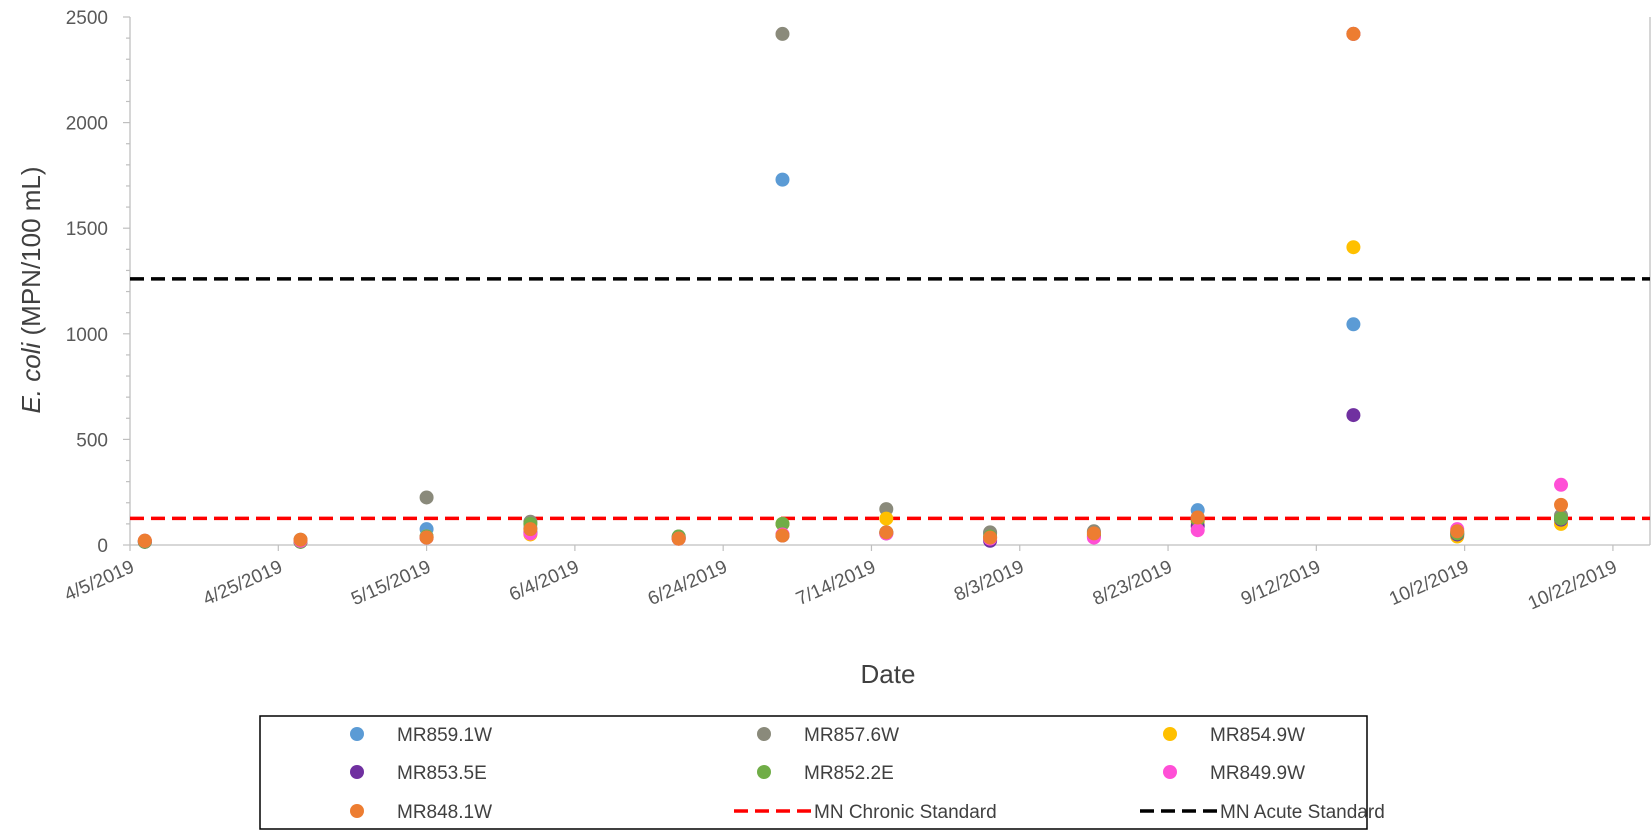  Describe the element at coordinates (31, 378) in the screenshot. I see `y-axis-title-italic: E. coli` at that location.